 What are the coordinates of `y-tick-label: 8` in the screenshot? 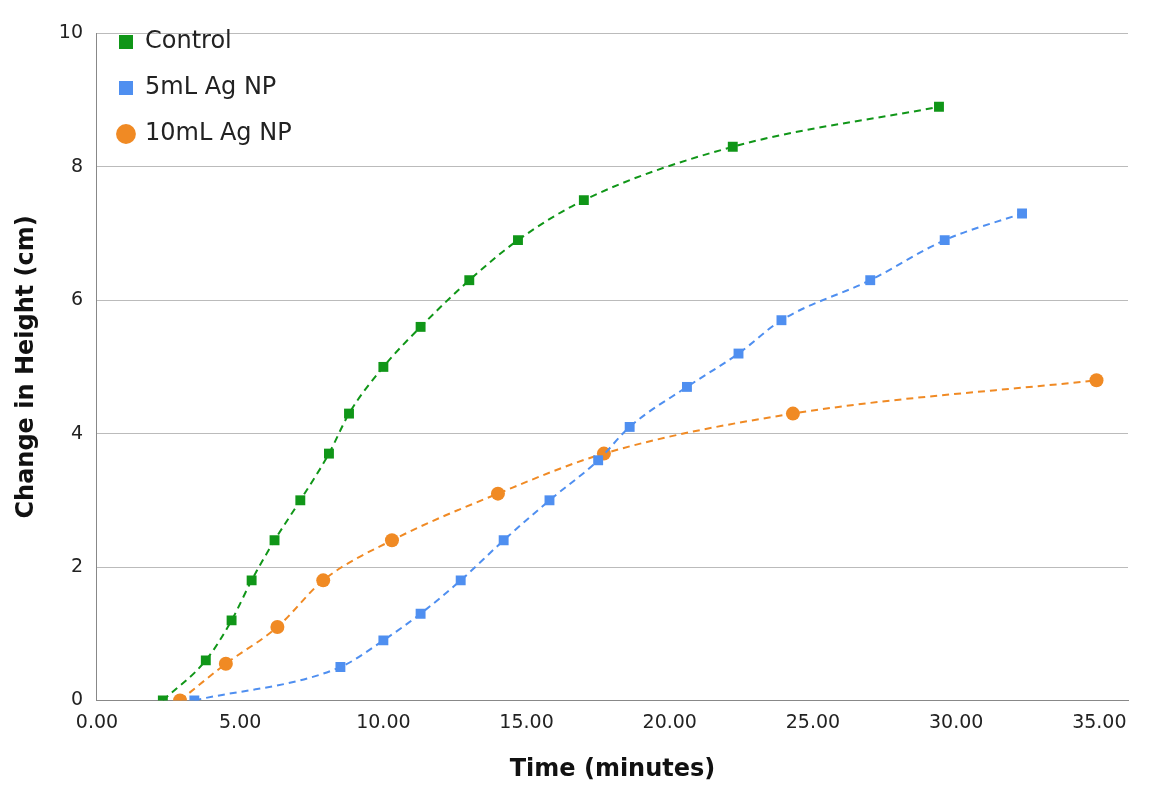 It's located at (76, 164).